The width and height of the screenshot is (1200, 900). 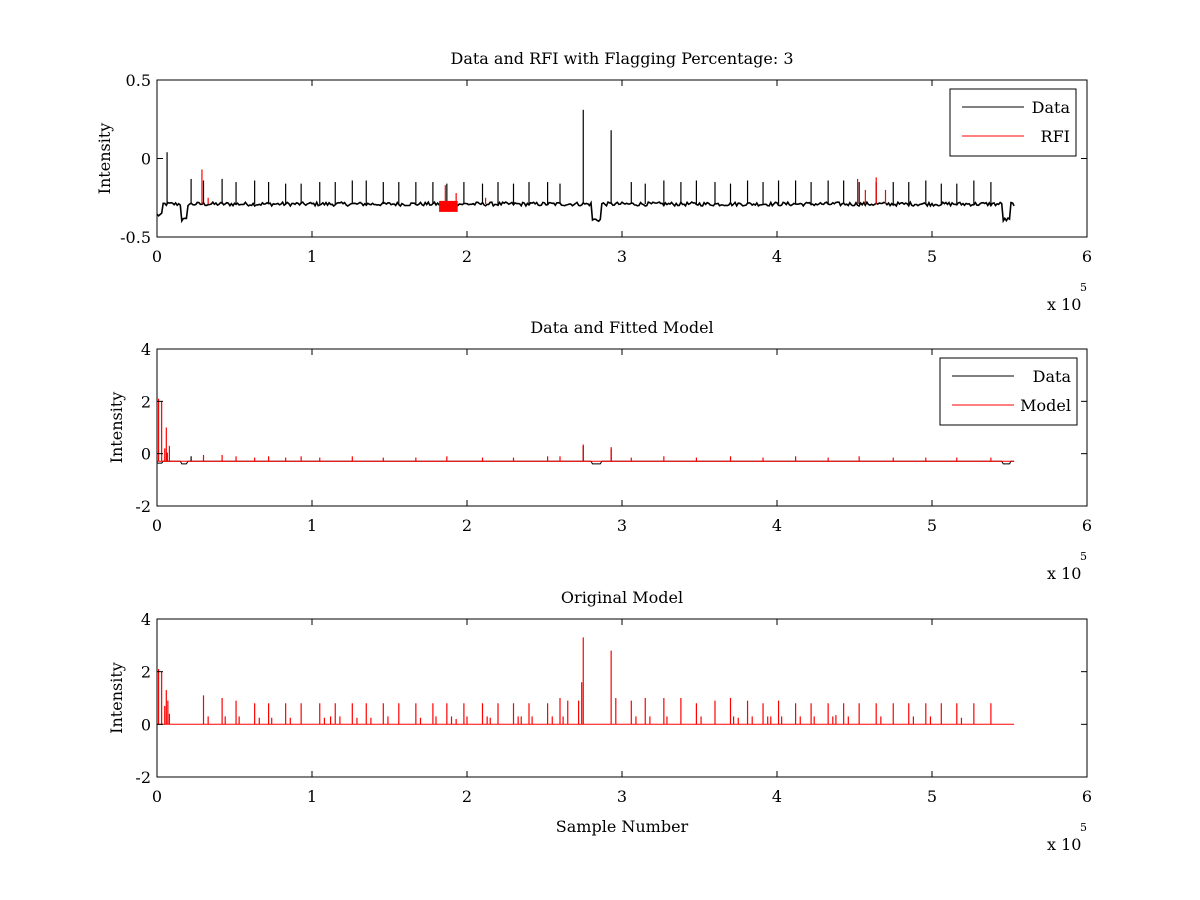 I want to click on legend-label: Model, so click(x=1045, y=405).